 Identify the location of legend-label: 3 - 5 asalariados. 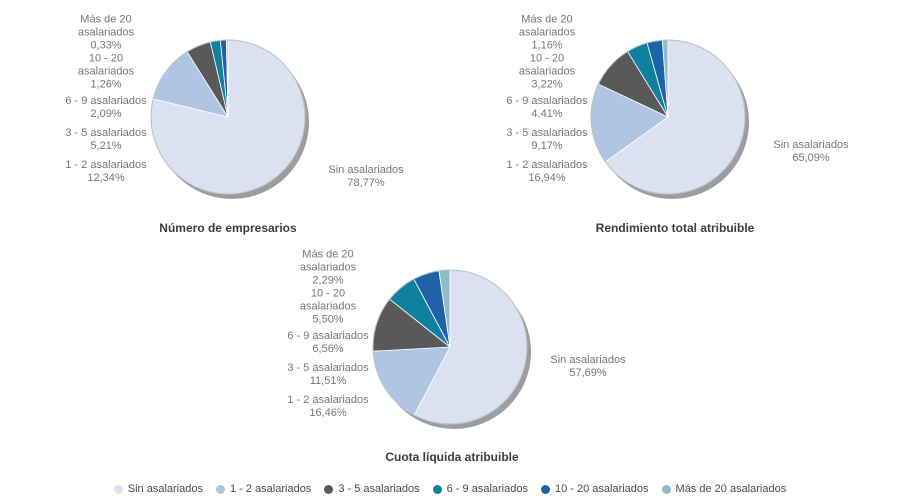
(379, 489).